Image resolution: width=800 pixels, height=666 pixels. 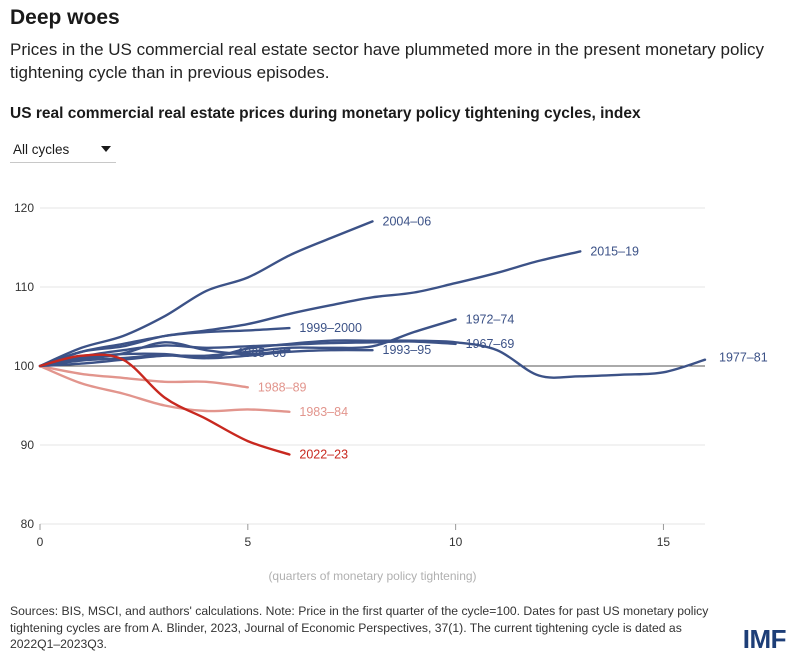 I want to click on cycle-select-value: All cycles, so click(x=41, y=149).